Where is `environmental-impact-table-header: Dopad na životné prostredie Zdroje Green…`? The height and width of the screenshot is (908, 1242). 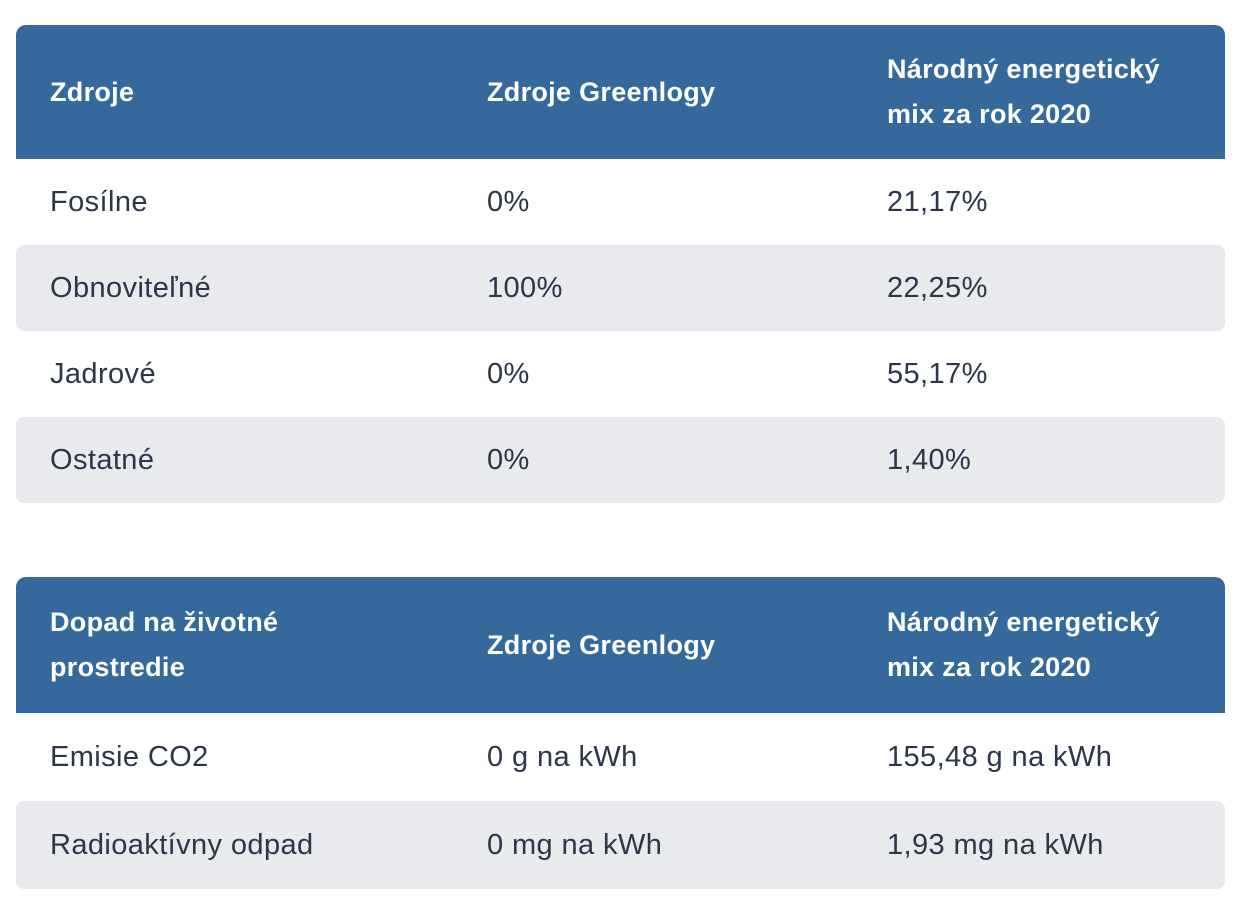
environmental-impact-table-header: Dopad na životné prostredie Zdroje Green… is located at coordinates (620, 645).